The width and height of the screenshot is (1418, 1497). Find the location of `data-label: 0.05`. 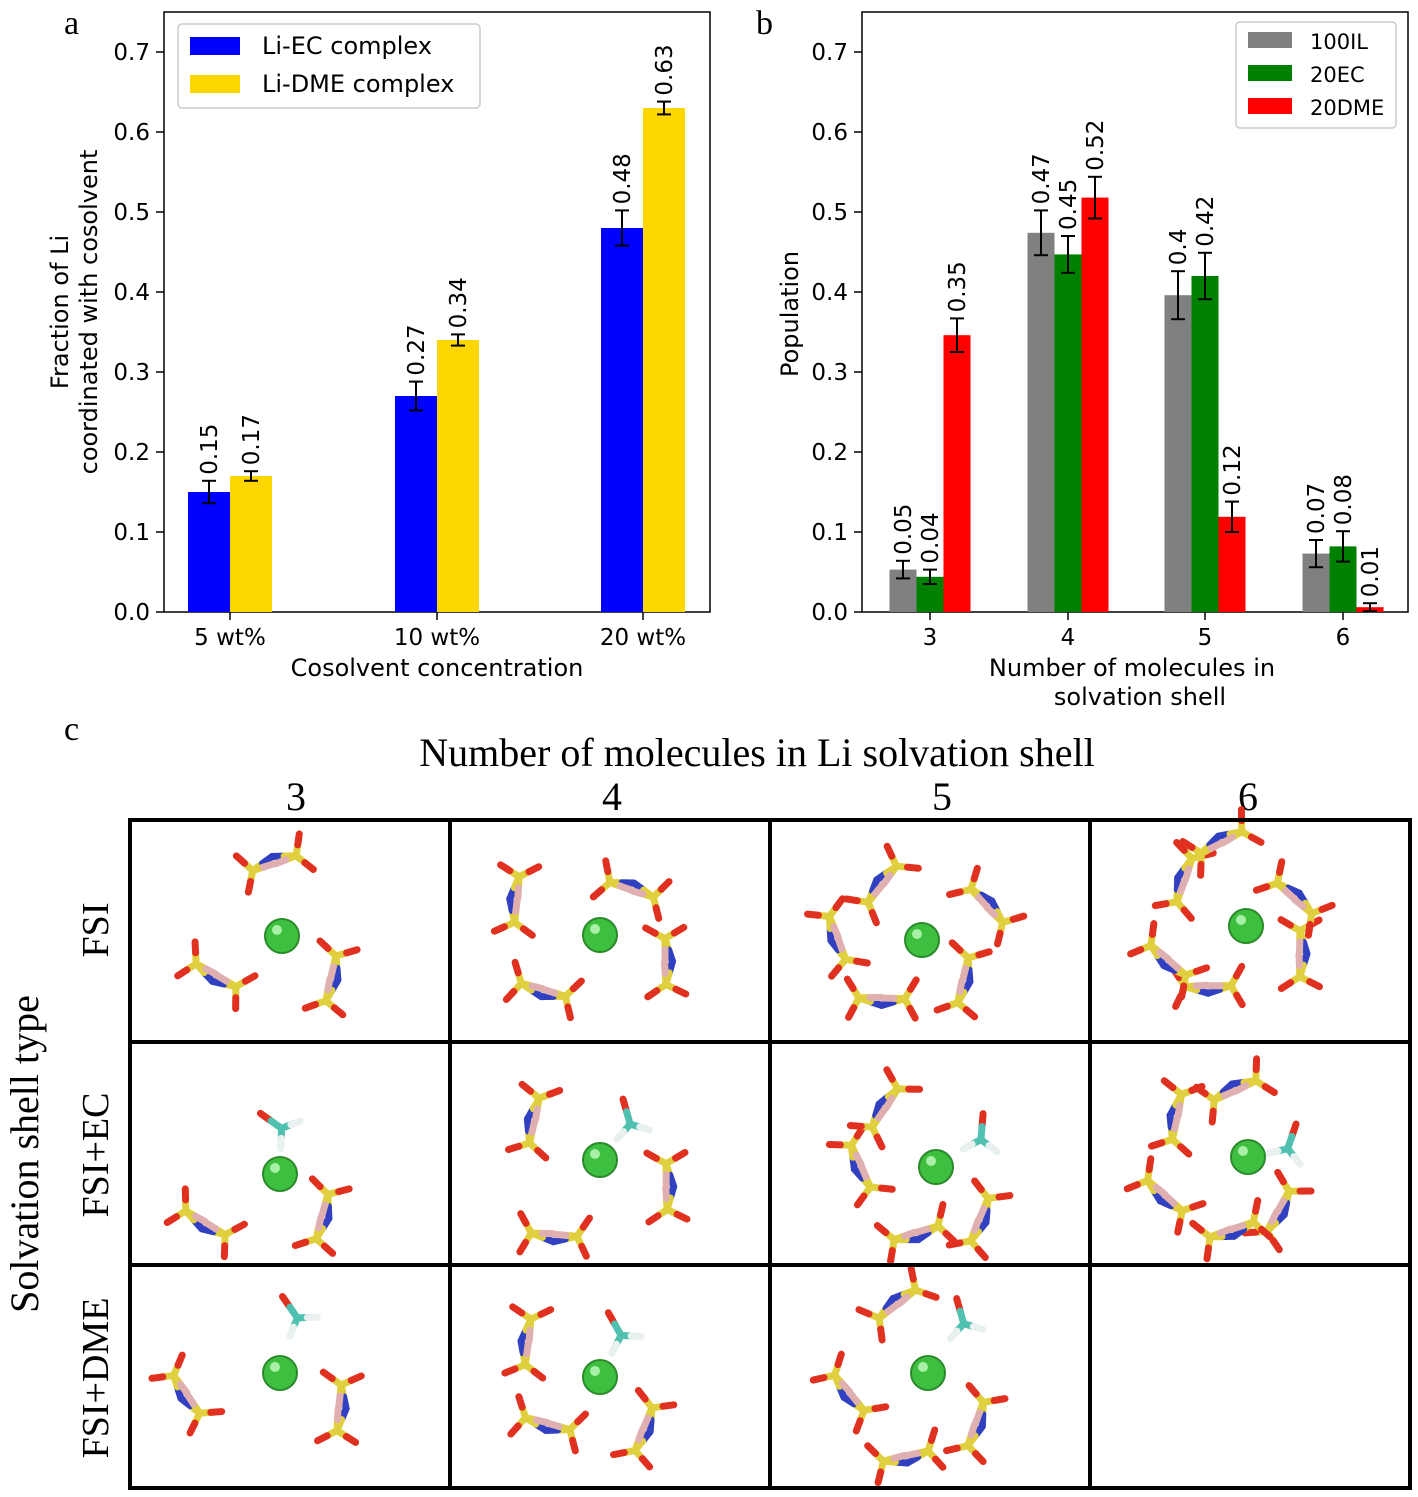

data-label: 0.05 is located at coordinates (904, 529).